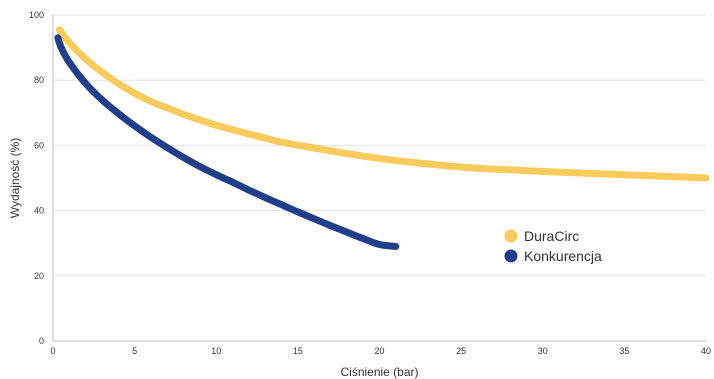 The width and height of the screenshot is (714, 379). Describe the element at coordinates (298, 351) in the screenshot. I see `x-tick-label: 15` at that location.